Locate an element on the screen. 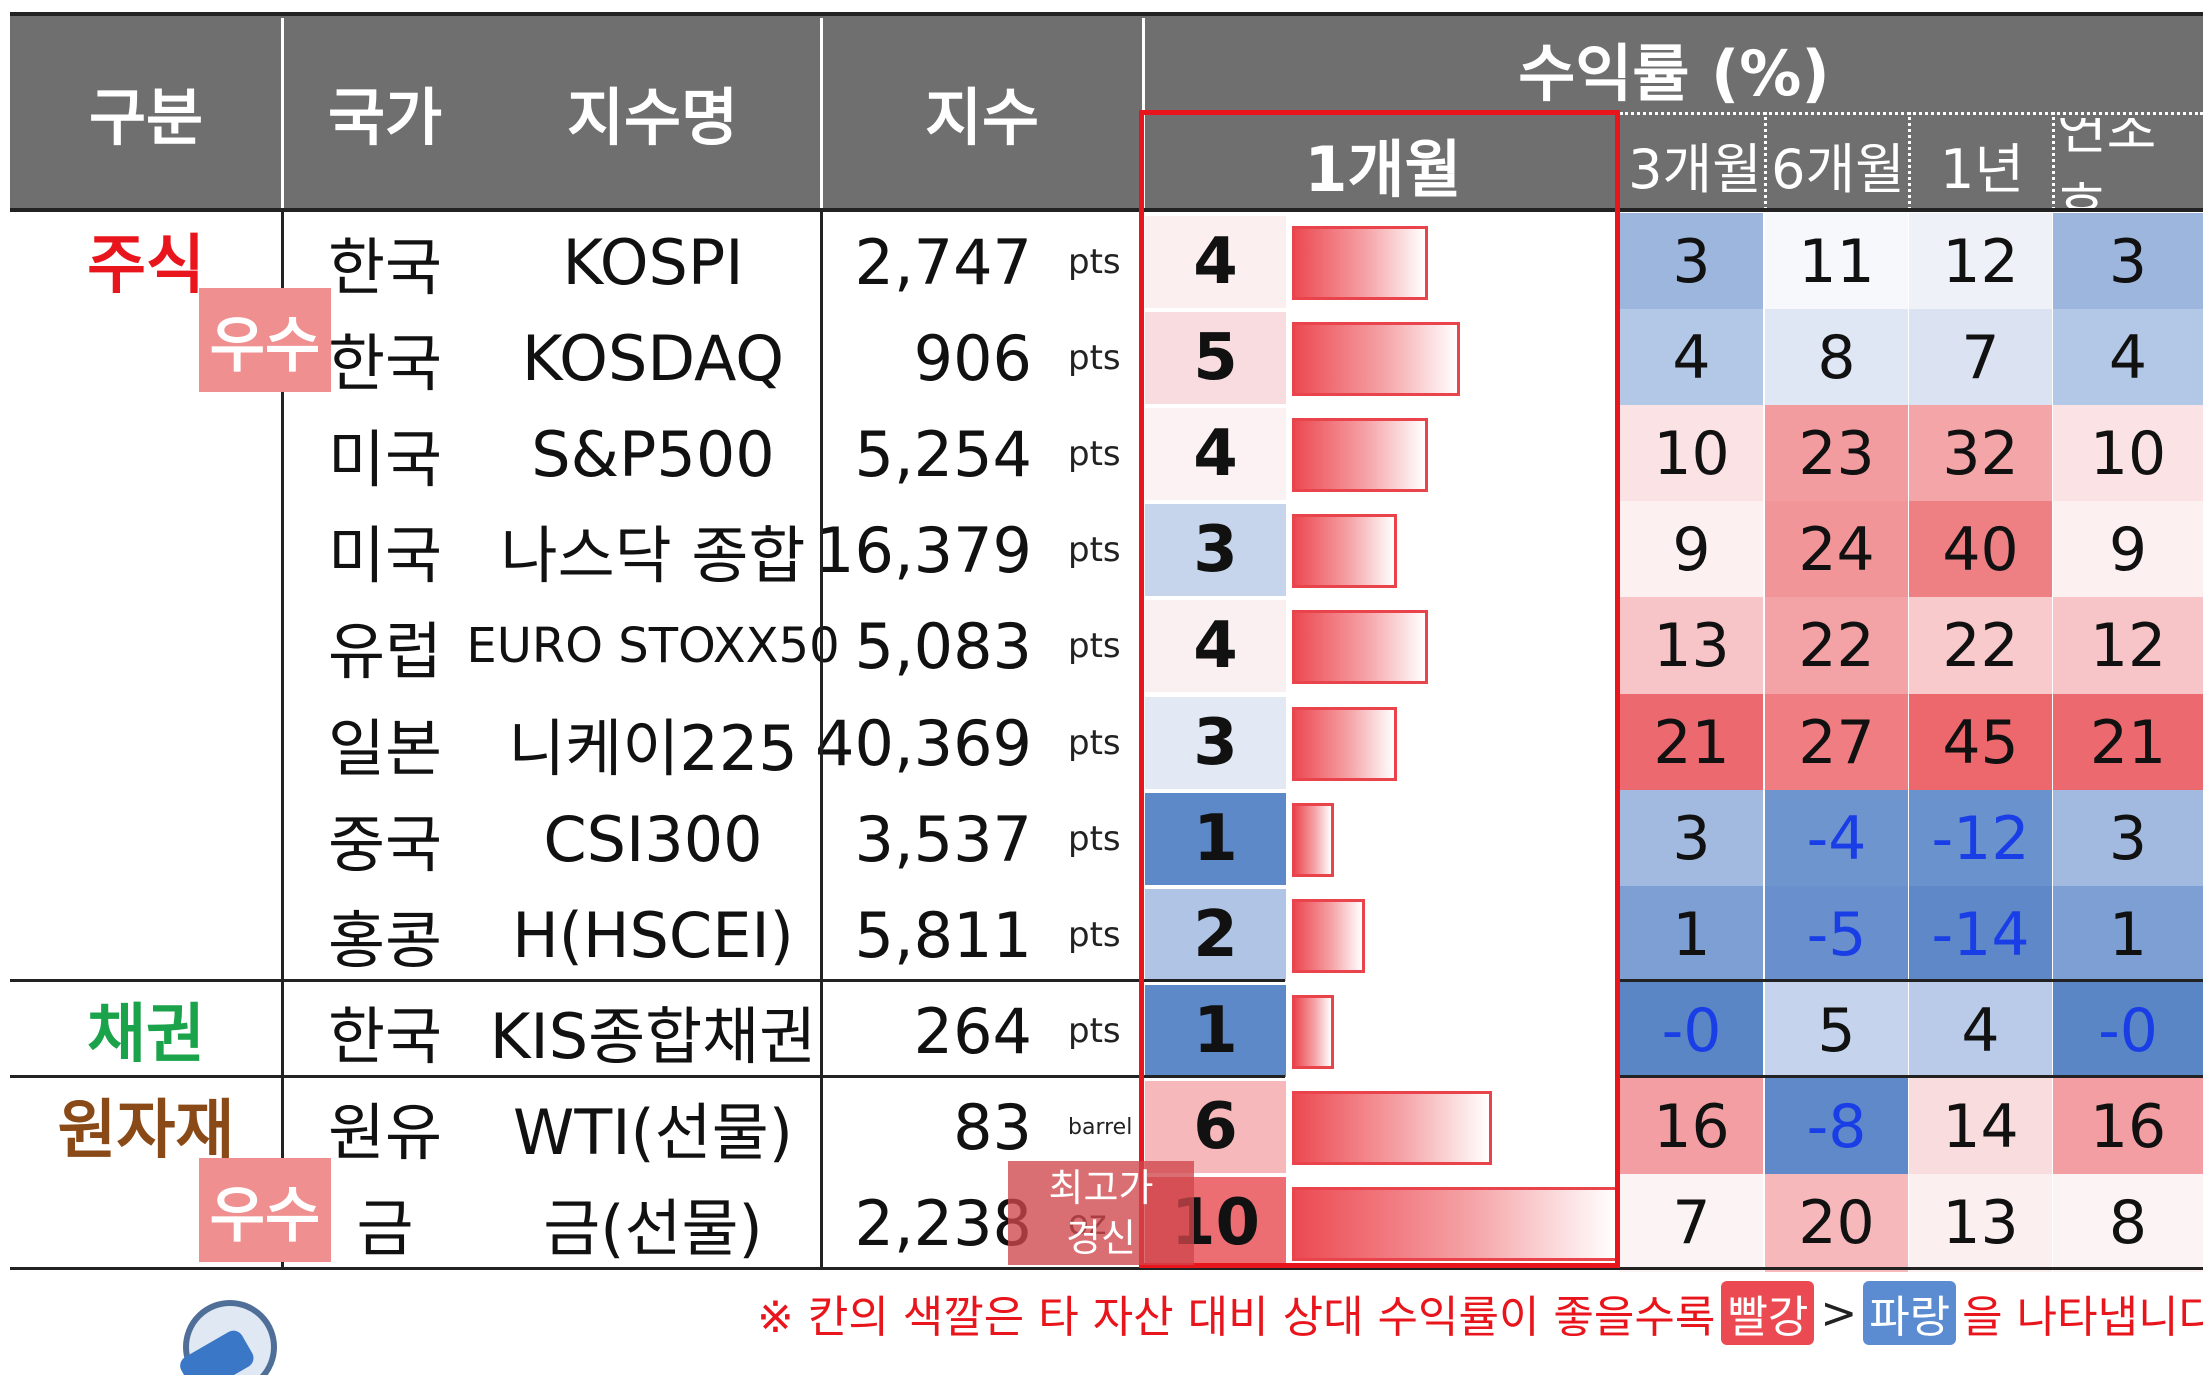 The width and height of the screenshot is (2203, 1375). return-cell-m3: 9 is located at coordinates (1691, 550).